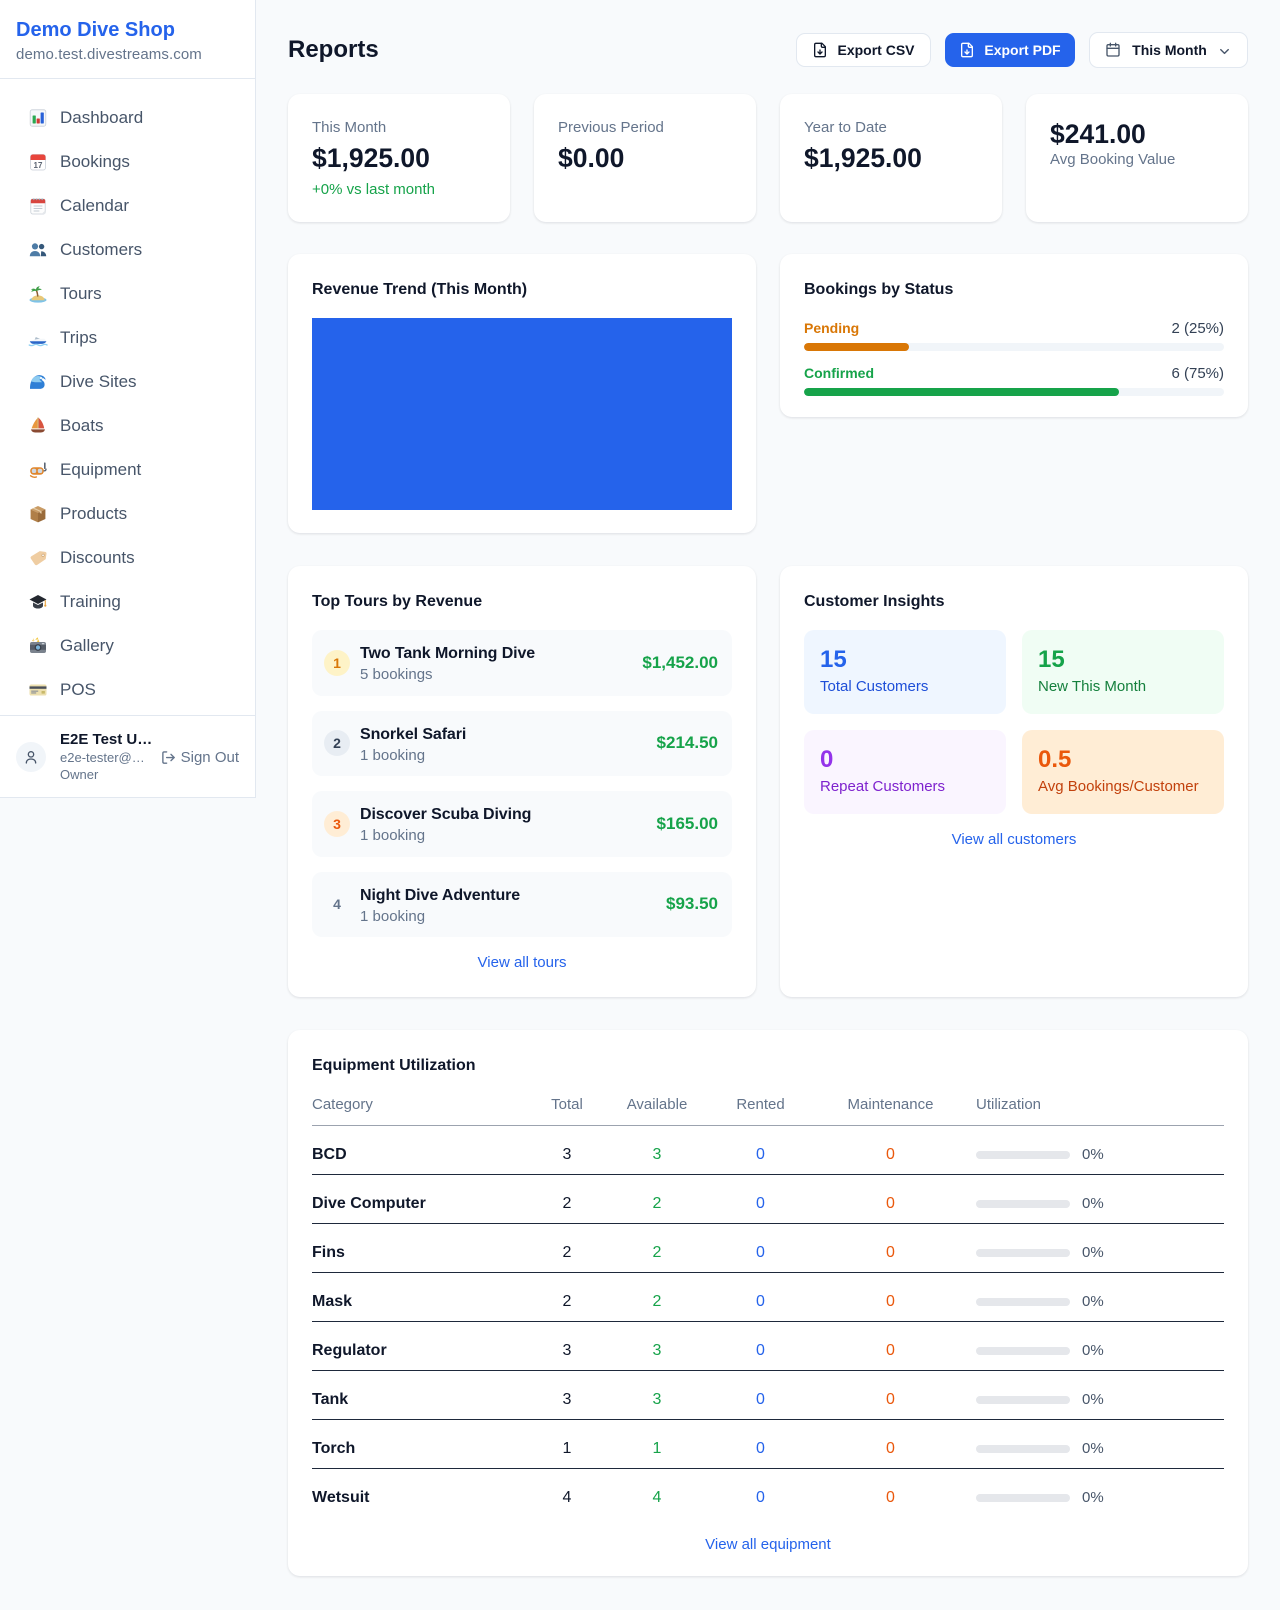  What do you see at coordinates (38, 165) in the screenshot?
I see `svg-text: 17` at bounding box center [38, 165].